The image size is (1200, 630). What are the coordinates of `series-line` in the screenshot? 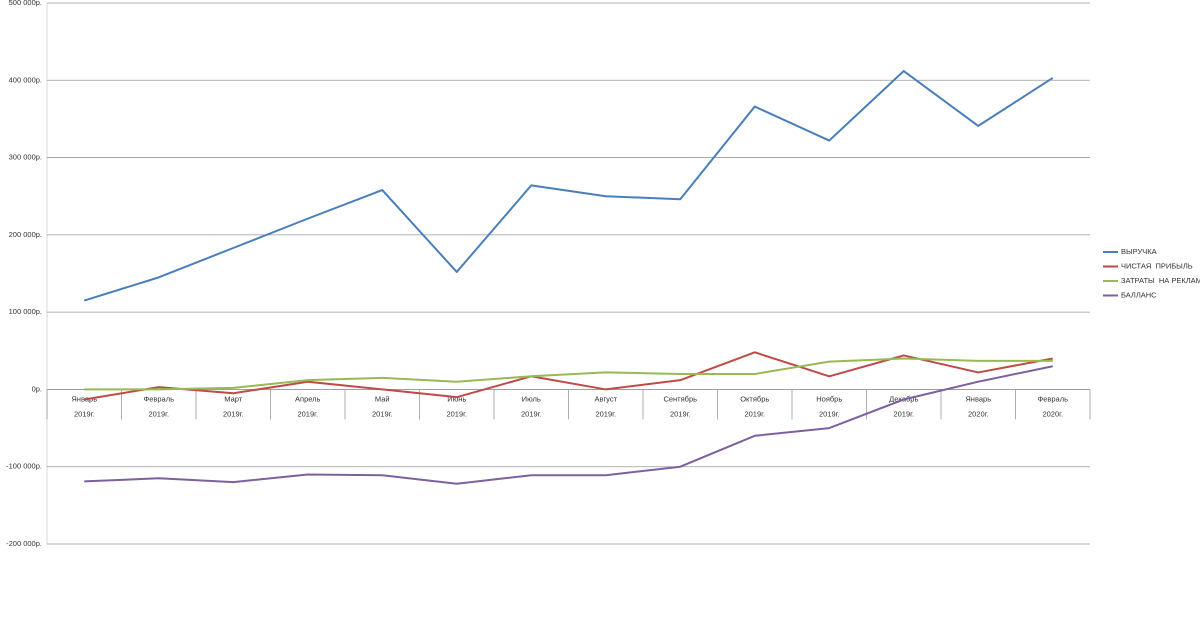 It's located at (568, 374).